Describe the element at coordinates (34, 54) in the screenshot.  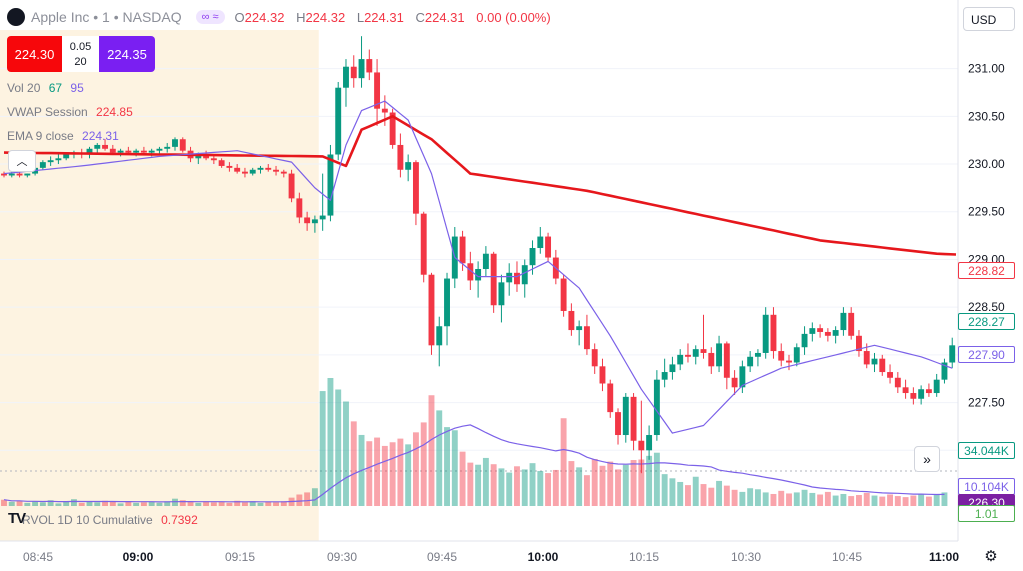
I see `sell-button: 224.30` at that location.